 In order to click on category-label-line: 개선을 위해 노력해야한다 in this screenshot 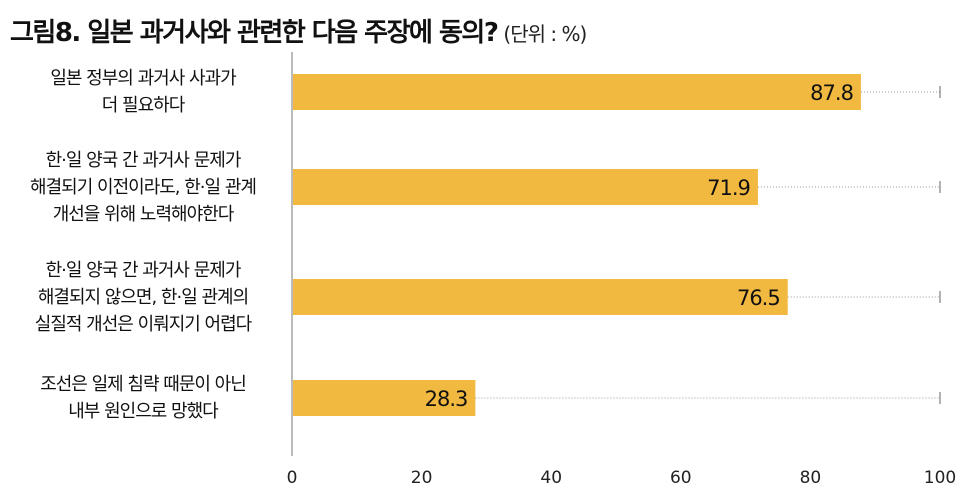, I will do `click(143, 214)`.